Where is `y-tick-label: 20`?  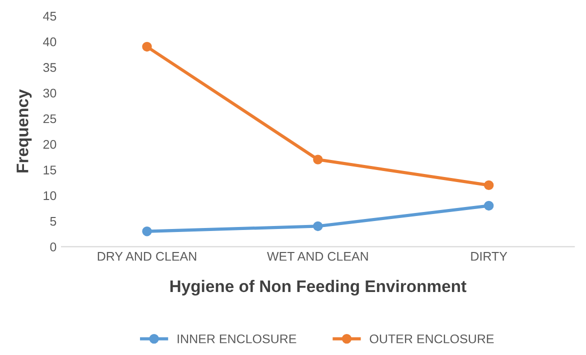
y-tick-label: 20 is located at coordinates (49, 144).